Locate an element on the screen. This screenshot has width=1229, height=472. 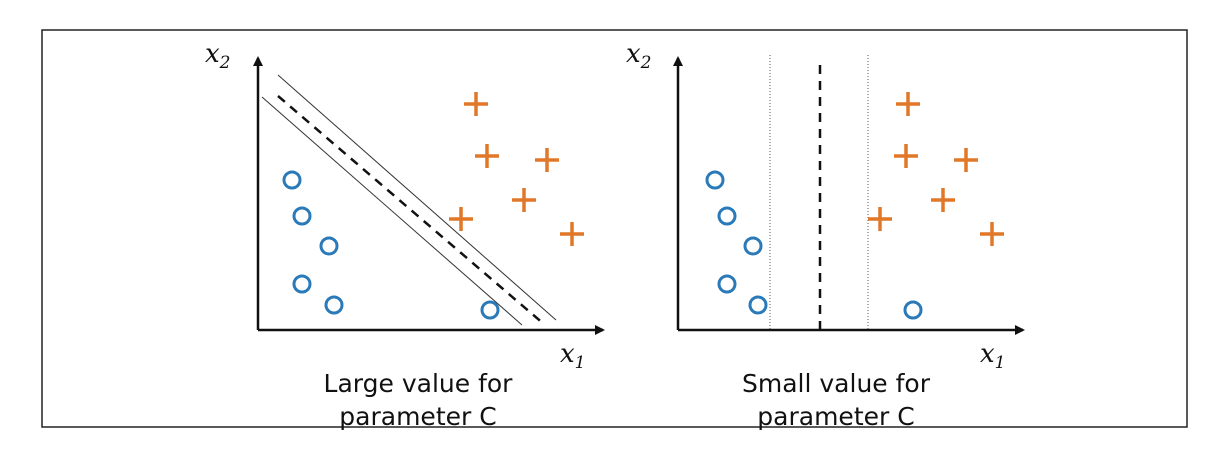
caption-line: Small value for is located at coordinates (836, 383).